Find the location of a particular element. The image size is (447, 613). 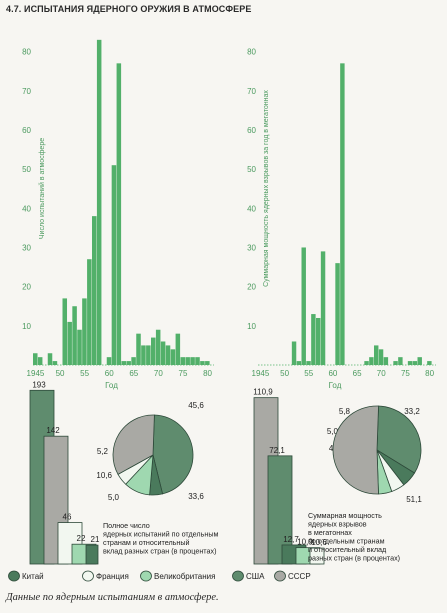

legend-label: Китай is located at coordinates (33, 576).